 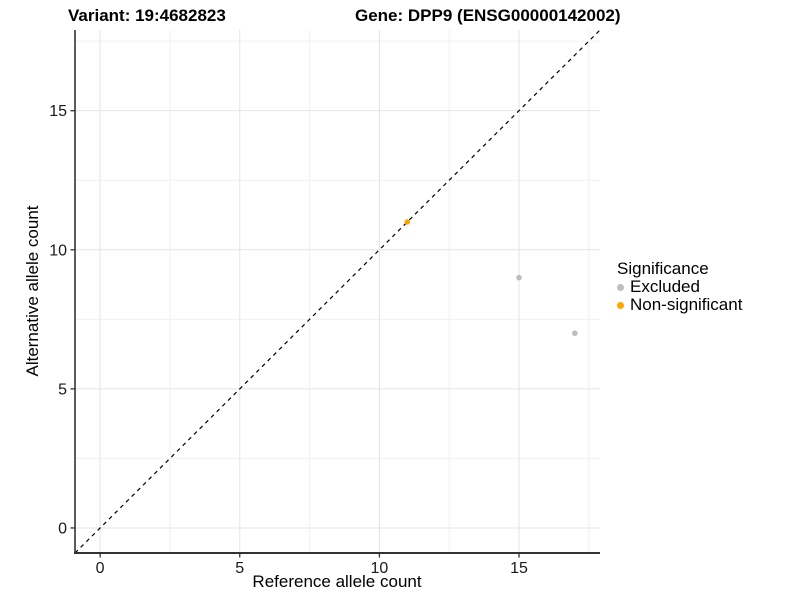 What do you see at coordinates (239, 568) in the screenshot?
I see `x-tick-label: 5` at bounding box center [239, 568].